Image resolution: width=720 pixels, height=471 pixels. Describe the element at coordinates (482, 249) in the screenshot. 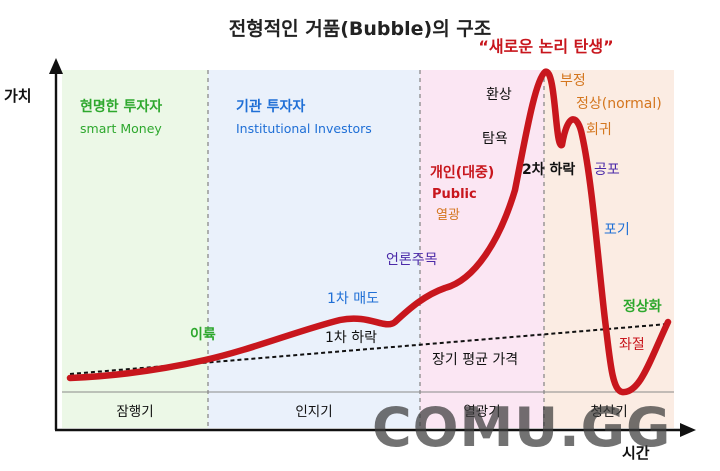

I see `phase-bg-mania` at that location.